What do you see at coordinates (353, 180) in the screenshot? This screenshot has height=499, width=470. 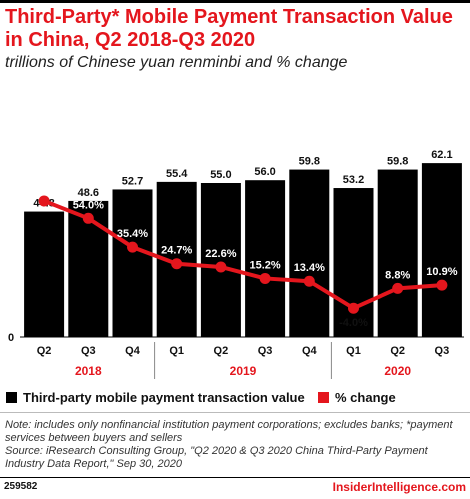 I see `bar-value-label: 53.2` at bounding box center [353, 180].